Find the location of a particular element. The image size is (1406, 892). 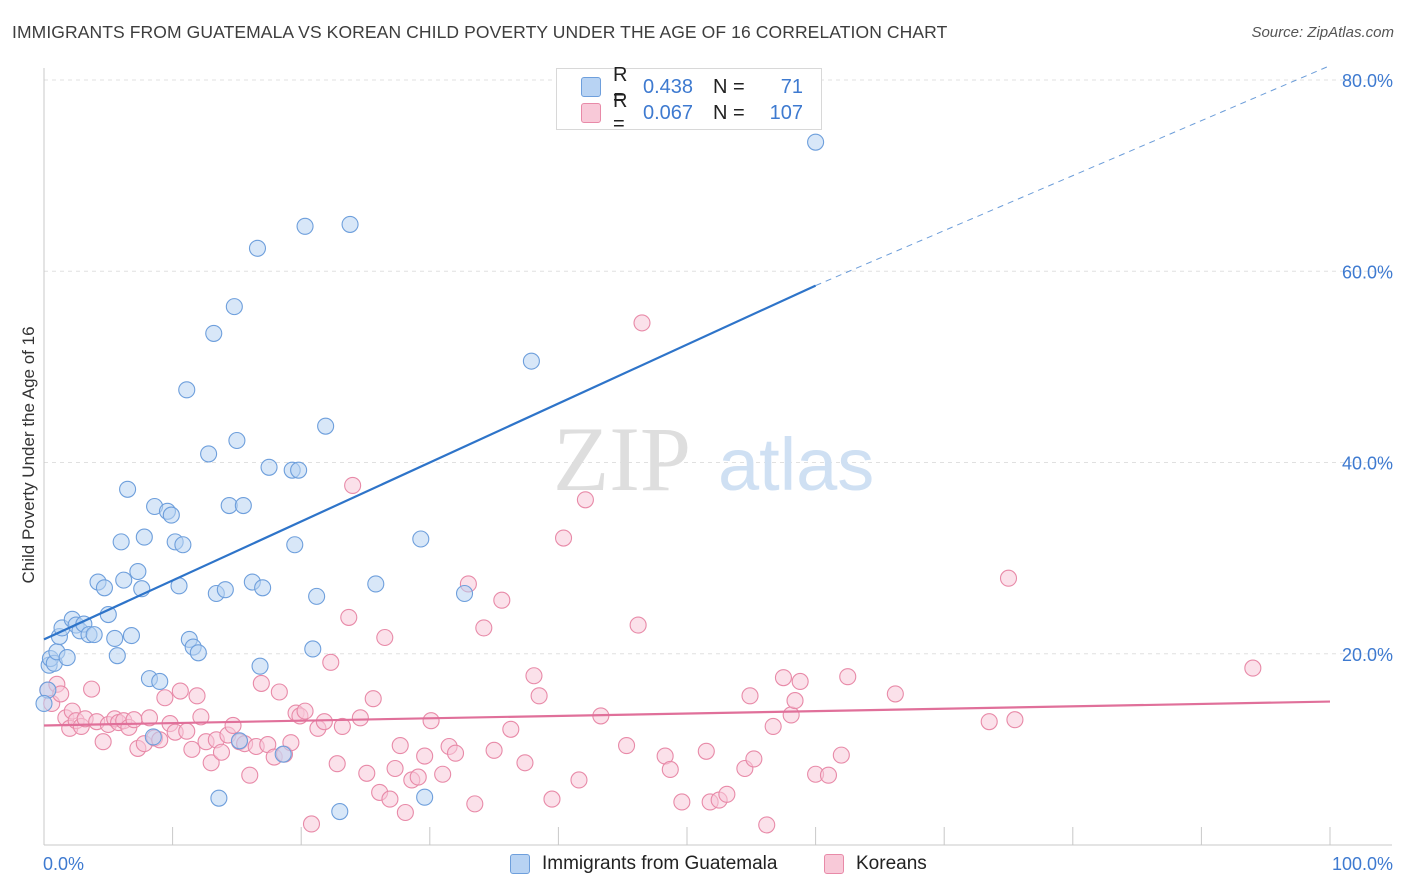

x-tick-label: 0.0% is located at coordinates (63, 864).